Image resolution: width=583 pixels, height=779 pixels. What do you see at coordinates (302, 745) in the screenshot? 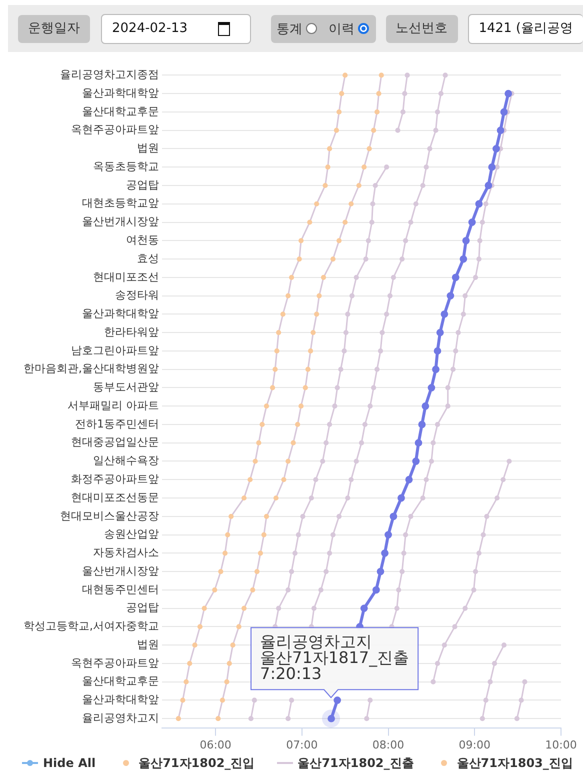
I see `x-tick-label: 07:00` at bounding box center [302, 745].